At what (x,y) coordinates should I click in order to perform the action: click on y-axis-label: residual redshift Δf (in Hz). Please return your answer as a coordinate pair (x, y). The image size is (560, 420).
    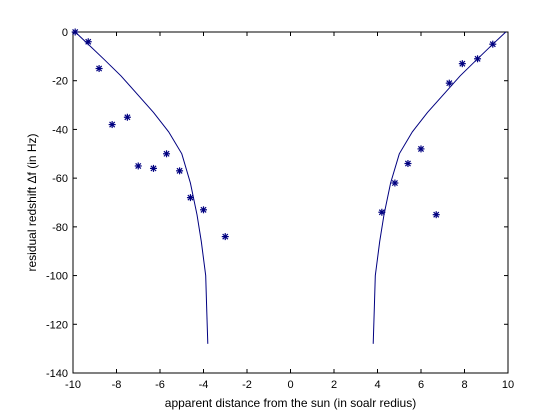
    Looking at the image, I should click on (32, 202).